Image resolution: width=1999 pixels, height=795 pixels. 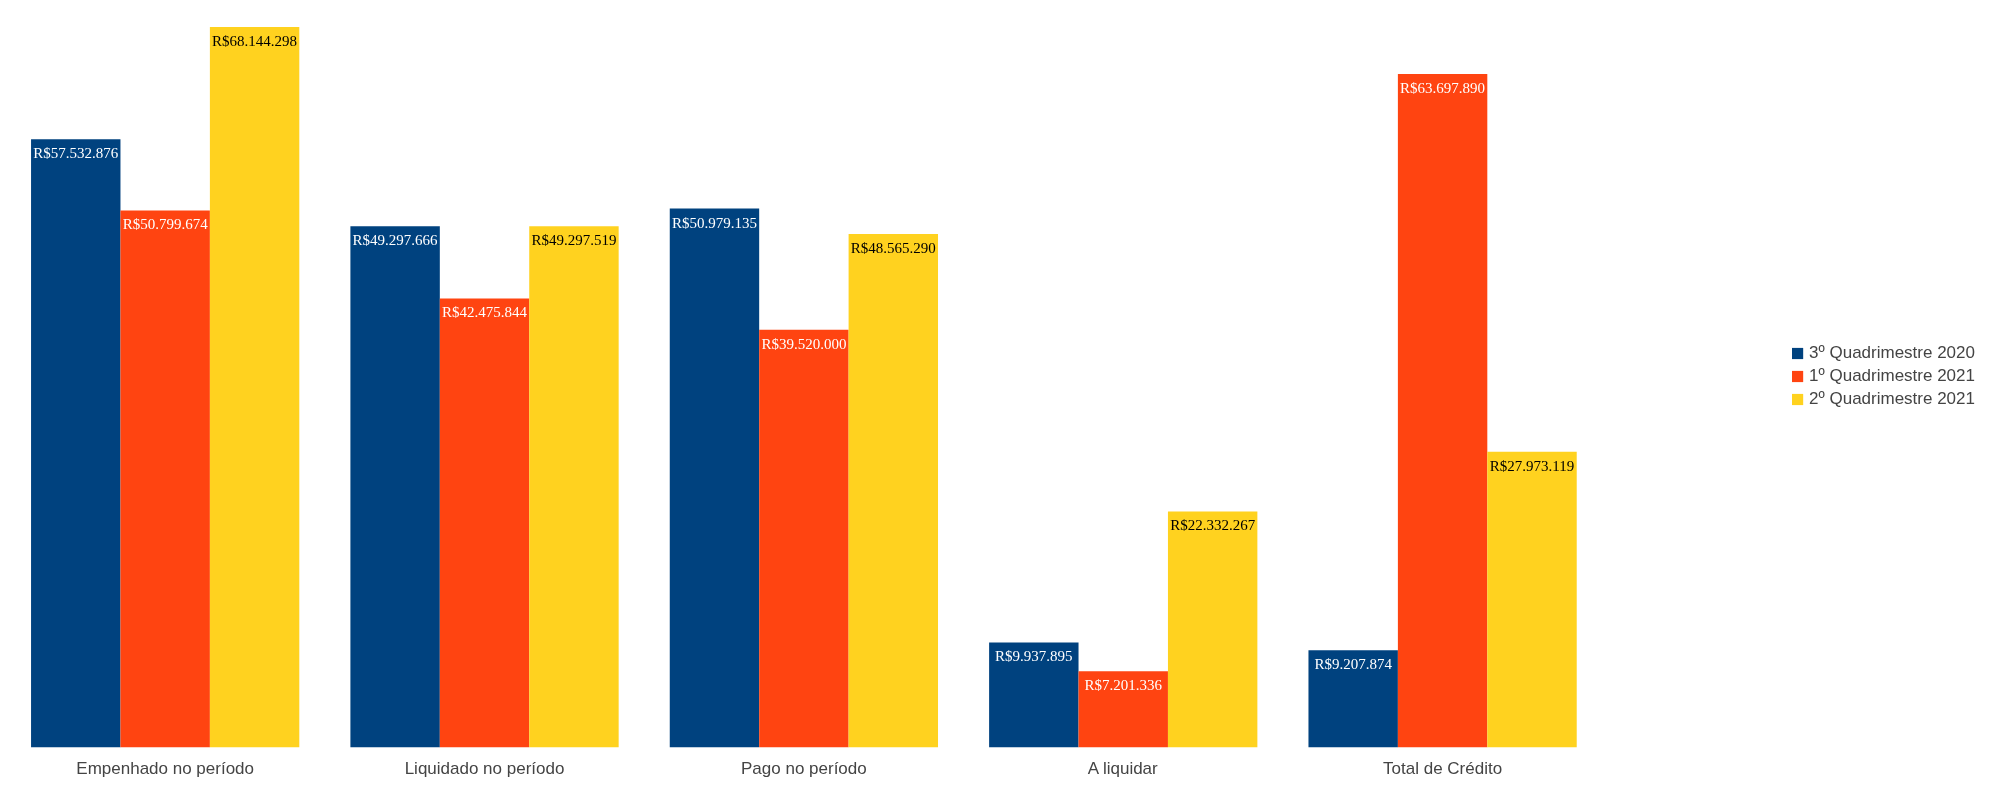 I want to click on data-label: R$49.297.519, so click(x=574, y=240).